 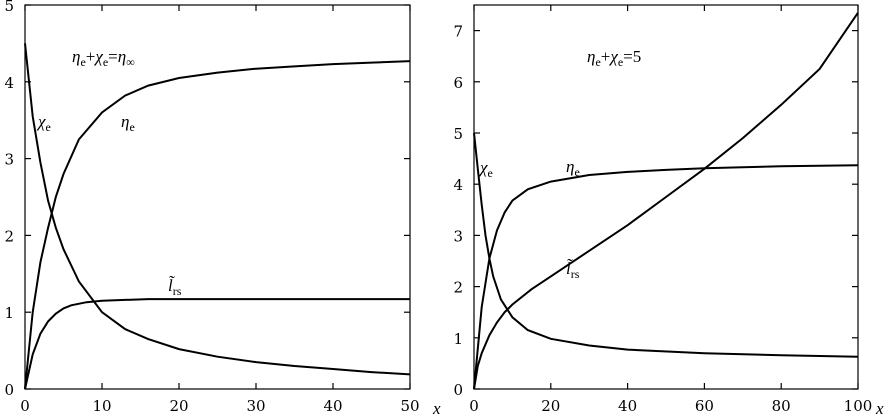 I want to click on right-y-tick-label: 3, so click(x=458, y=236).